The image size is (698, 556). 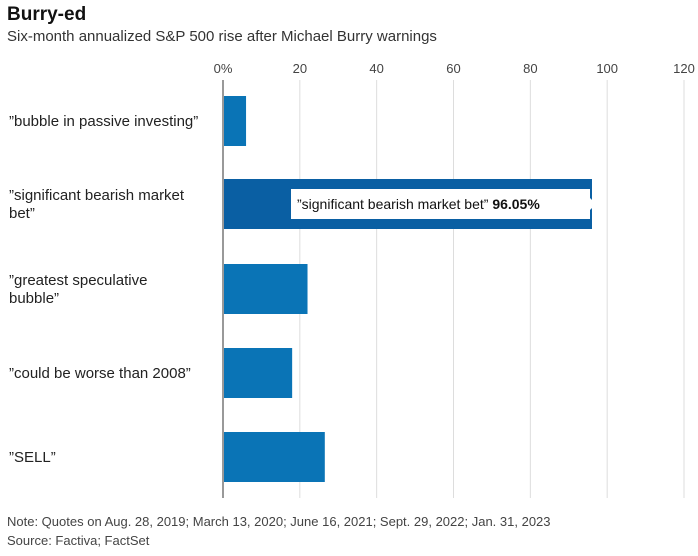 What do you see at coordinates (607, 68) in the screenshot?
I see `x-tick-label: 100` at bounding box center [607, 68].